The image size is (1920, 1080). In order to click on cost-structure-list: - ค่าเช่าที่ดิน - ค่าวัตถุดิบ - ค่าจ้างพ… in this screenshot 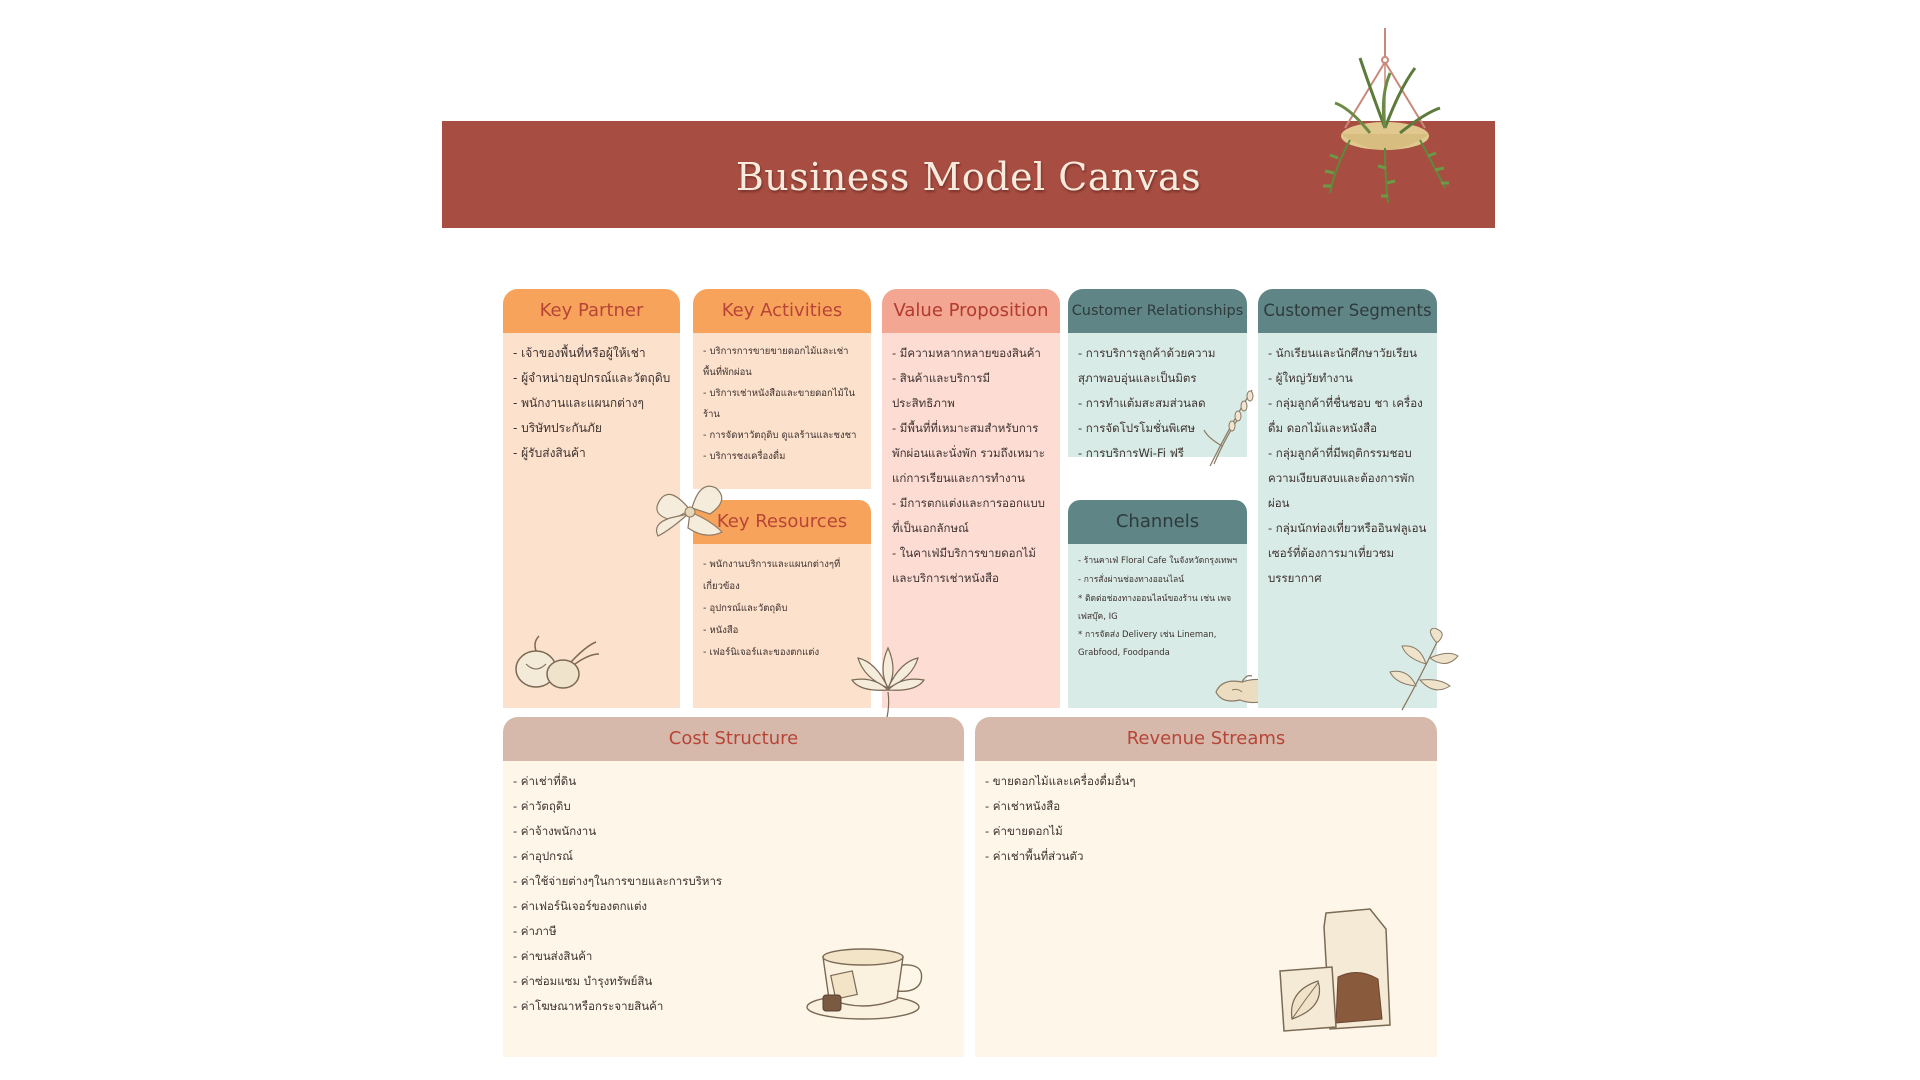, I will do `click(734, 894)`.